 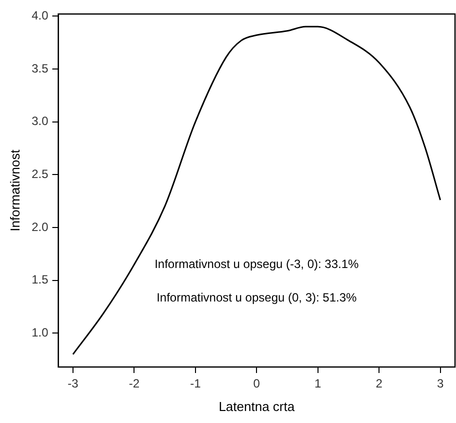 I want to click on y-axis-title: Informativnost, so click(x=14, y=190).